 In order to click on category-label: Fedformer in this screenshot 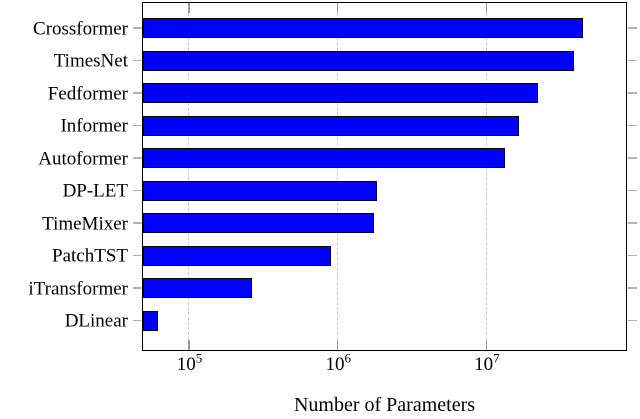, I will do `click(87, 94)`.